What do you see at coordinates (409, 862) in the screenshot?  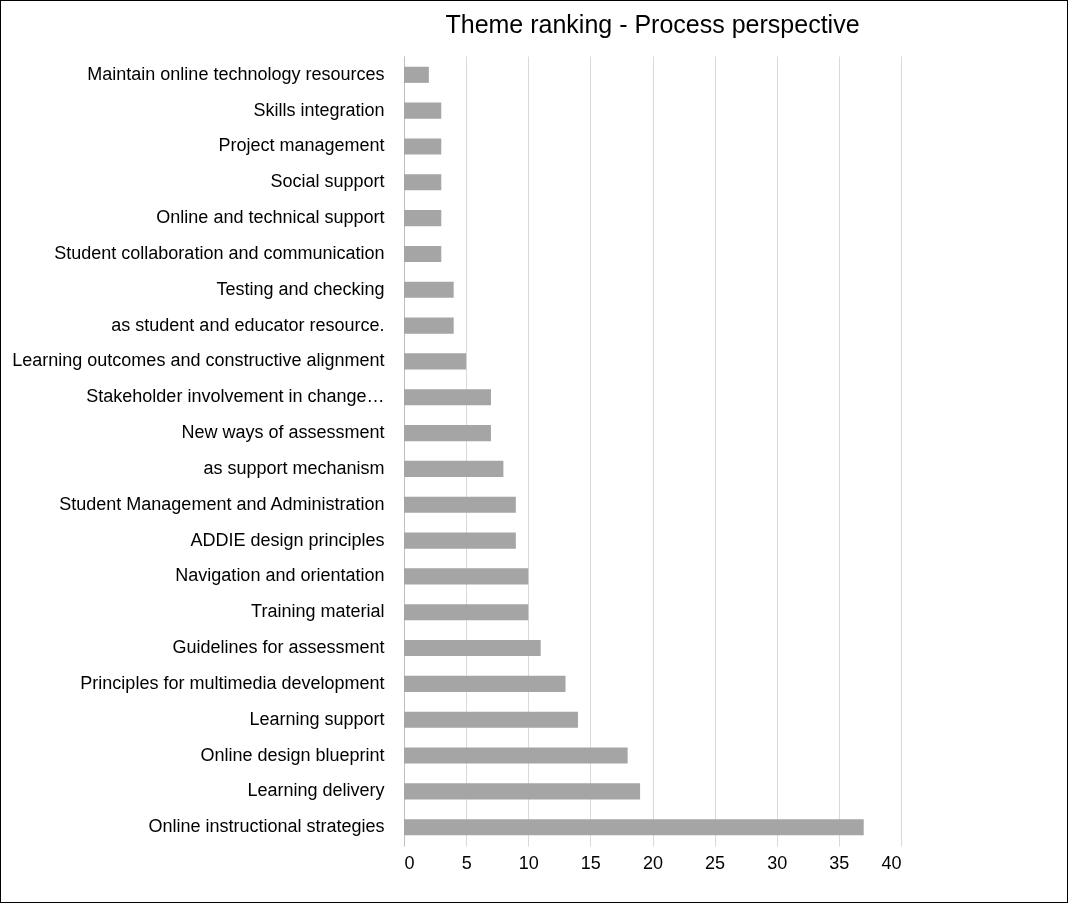 I see `x-tick-label: 0` at bounding box center [409, 862].